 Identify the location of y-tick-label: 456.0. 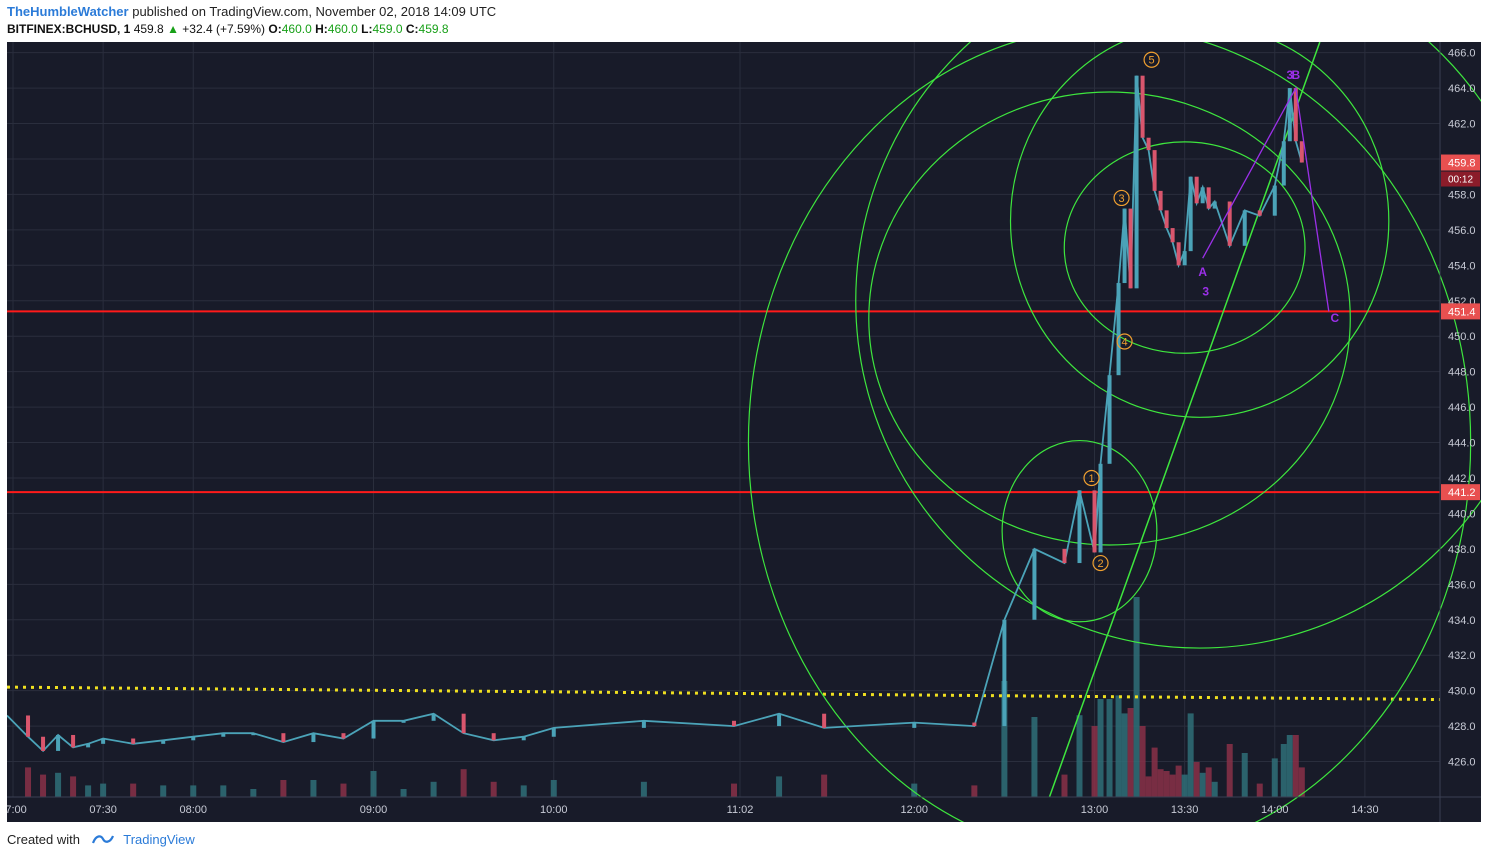
(1462, 231).